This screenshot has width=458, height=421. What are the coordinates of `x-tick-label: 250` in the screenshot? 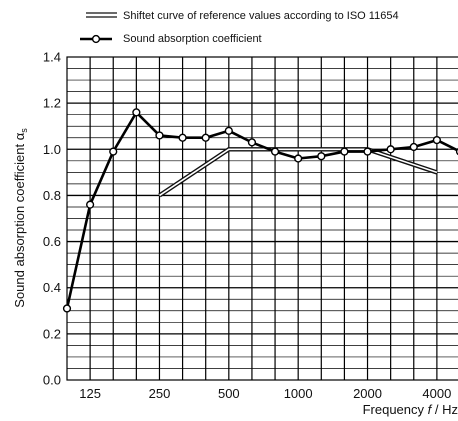 It's located at (160, 393).